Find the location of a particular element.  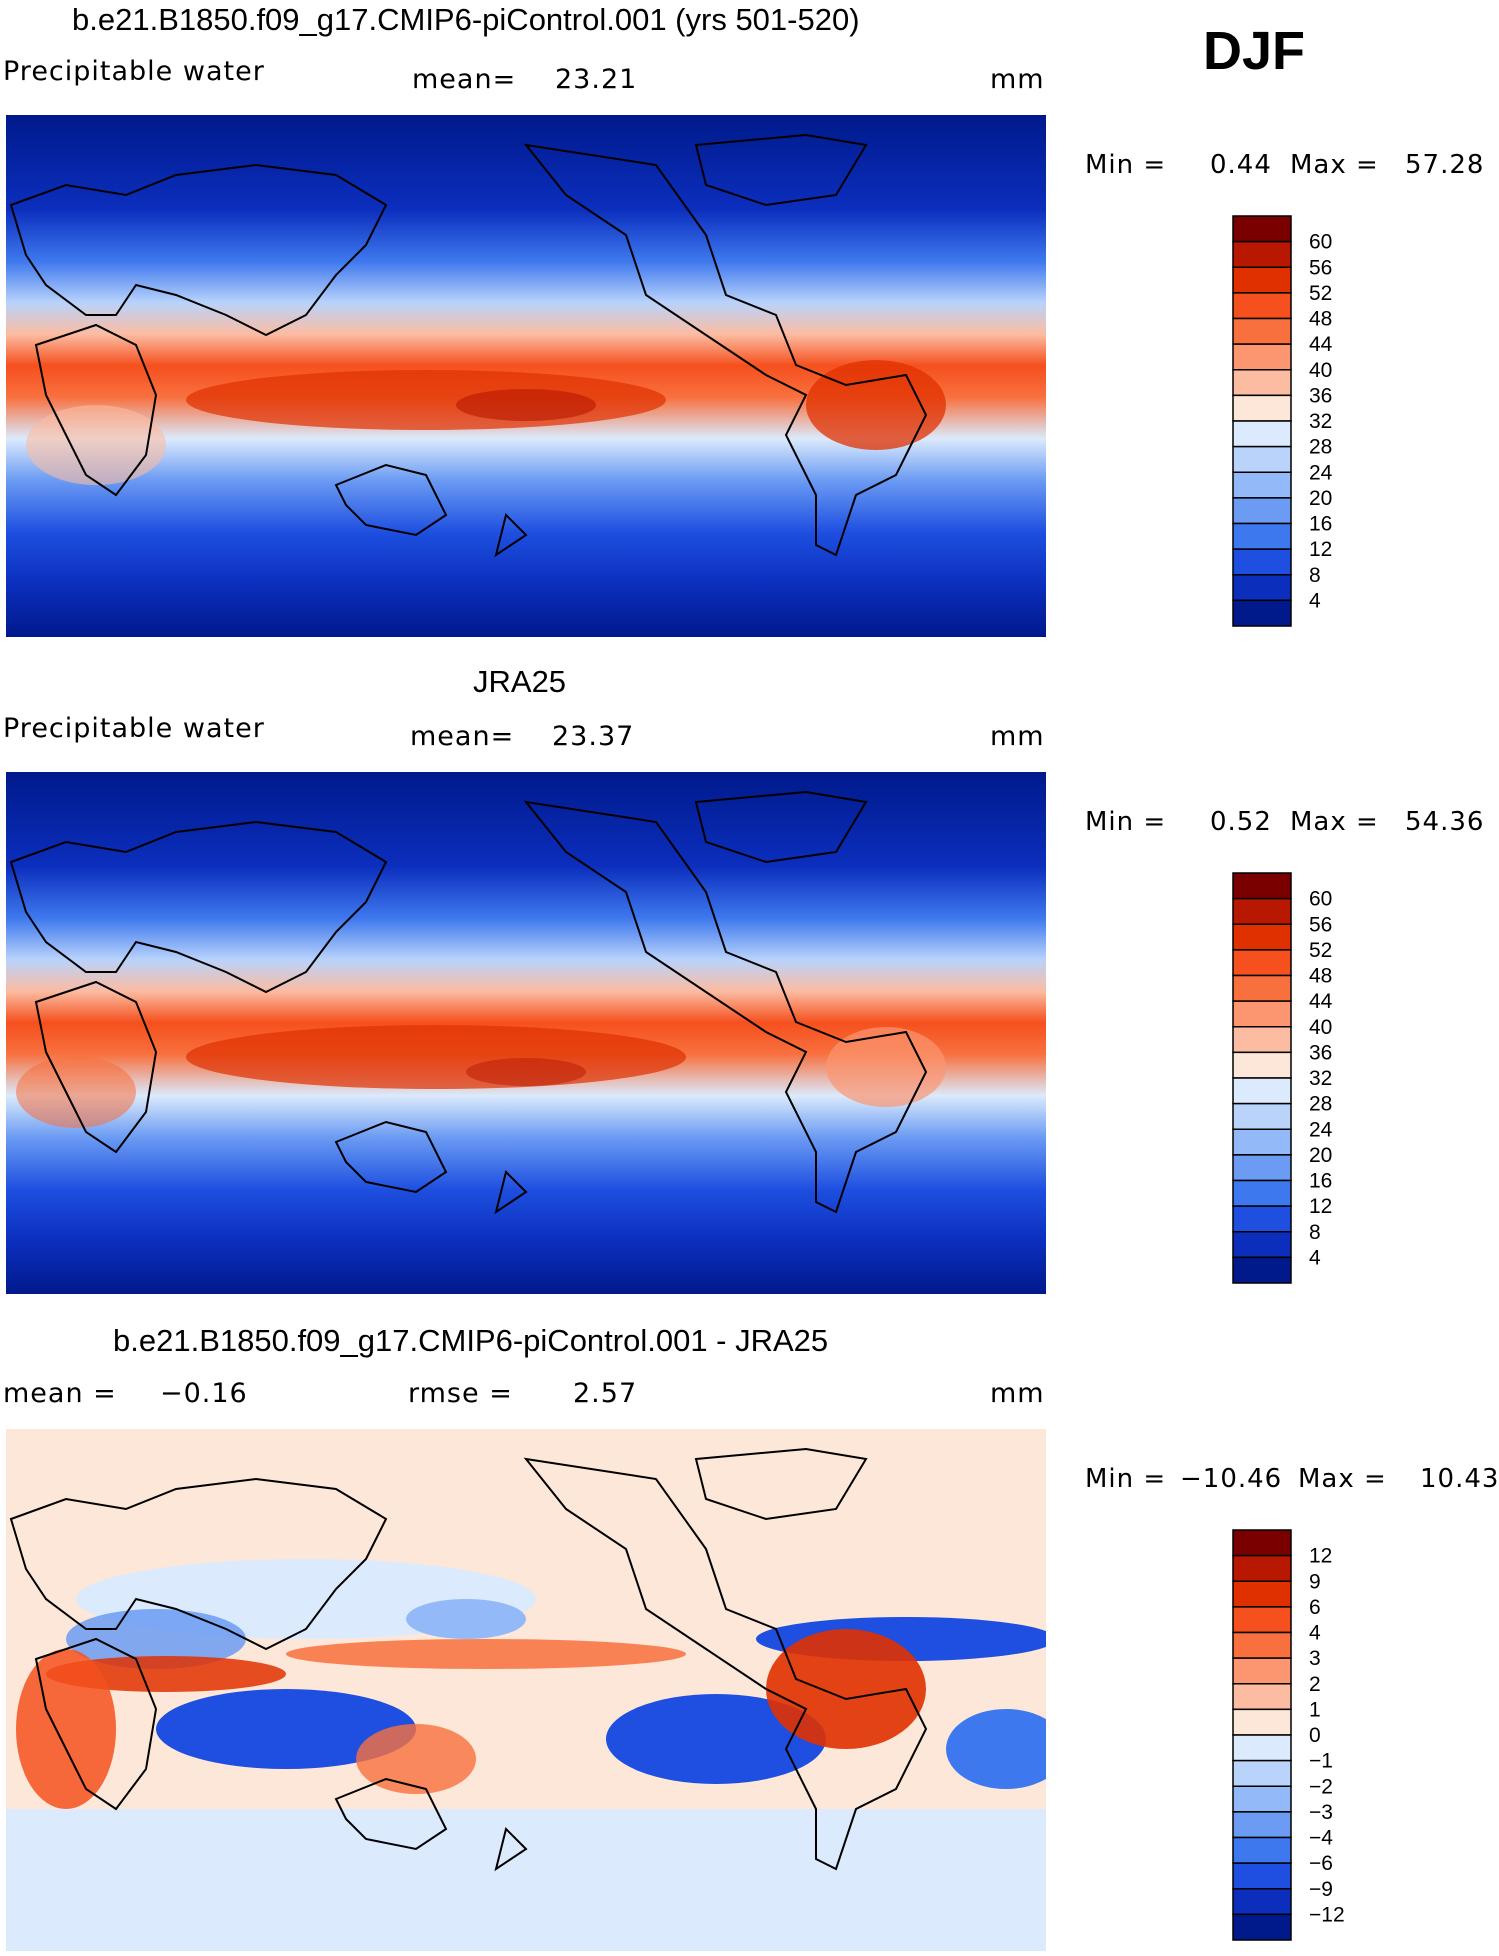

panel-3-colorbar: 129 6 43 21 0 −1−2 −3 −4−6 −9−12 is located at coordinates (1288, 1735).